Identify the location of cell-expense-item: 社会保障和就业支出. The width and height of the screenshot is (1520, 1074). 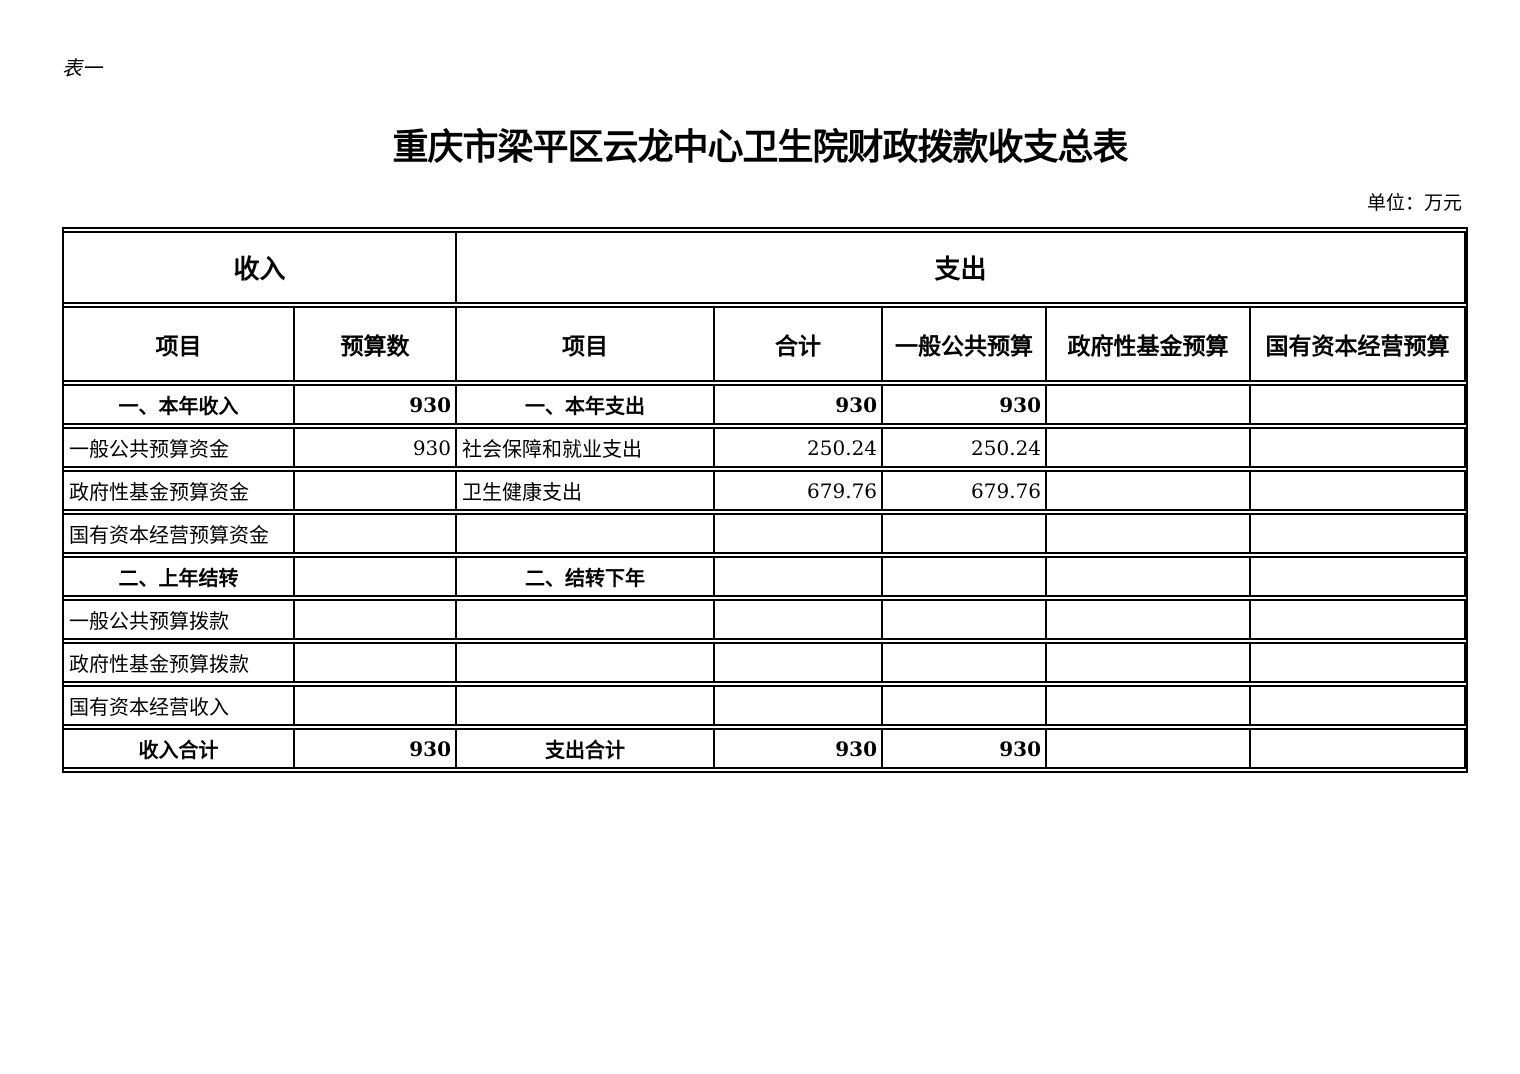
(586, 447).